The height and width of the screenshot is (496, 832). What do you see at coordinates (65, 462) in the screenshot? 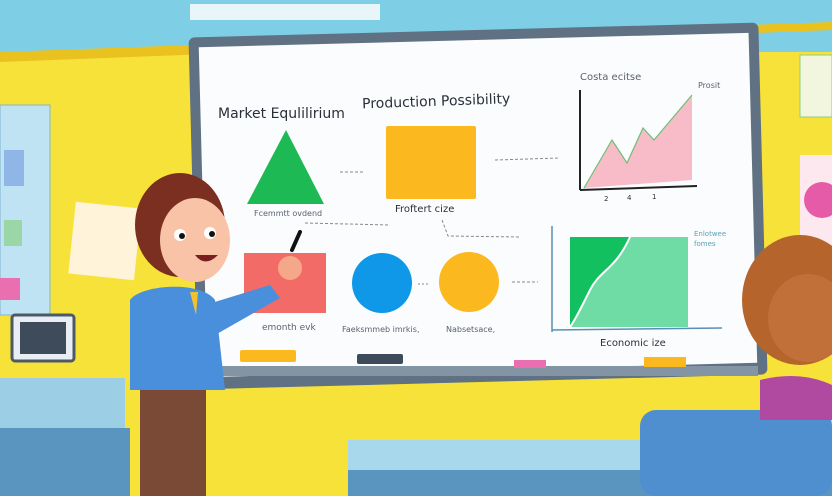
I see `front-desk-left` at bounding box center [65, 462].